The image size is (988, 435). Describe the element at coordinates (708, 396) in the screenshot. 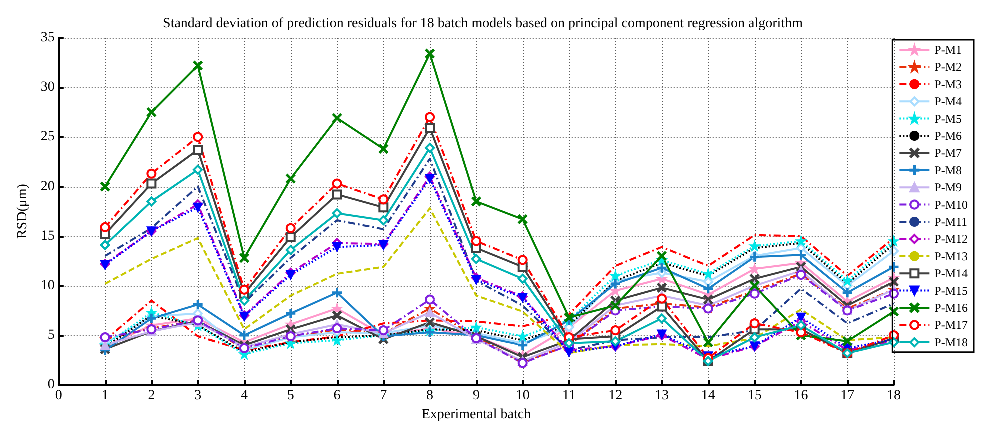

I see `x-tick-label: 14` at that location.